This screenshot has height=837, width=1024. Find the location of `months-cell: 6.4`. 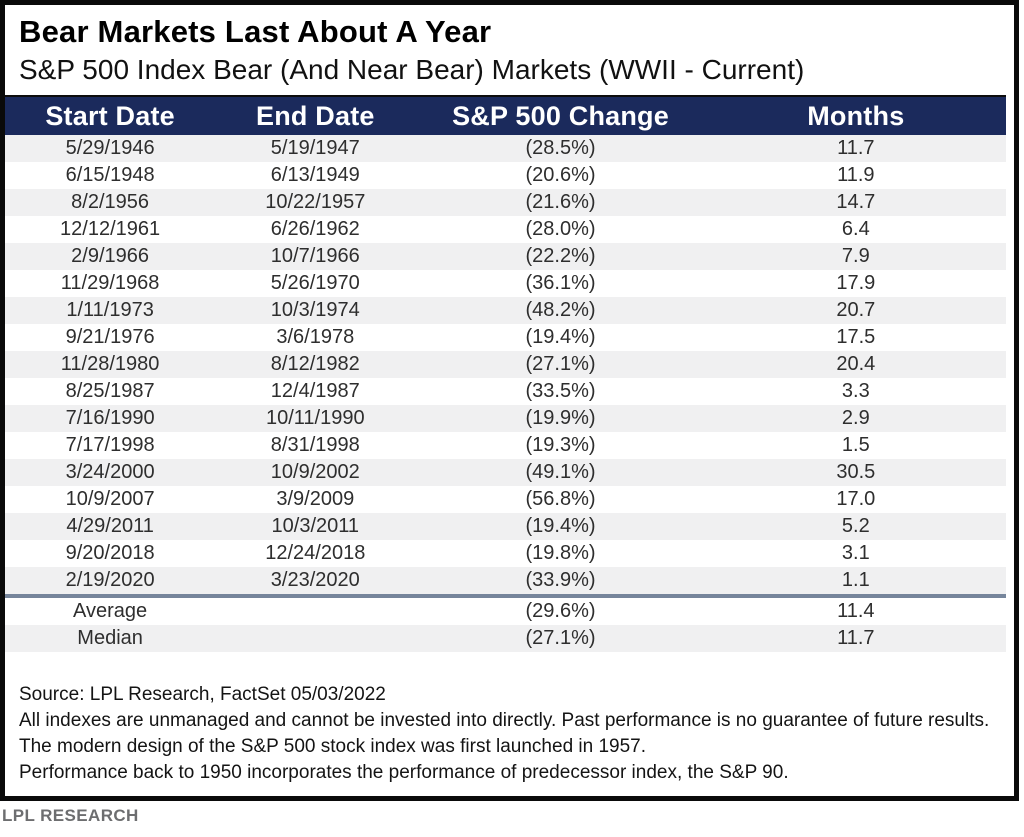

months-cell: 6.4 is located at coordinates (855, 229).